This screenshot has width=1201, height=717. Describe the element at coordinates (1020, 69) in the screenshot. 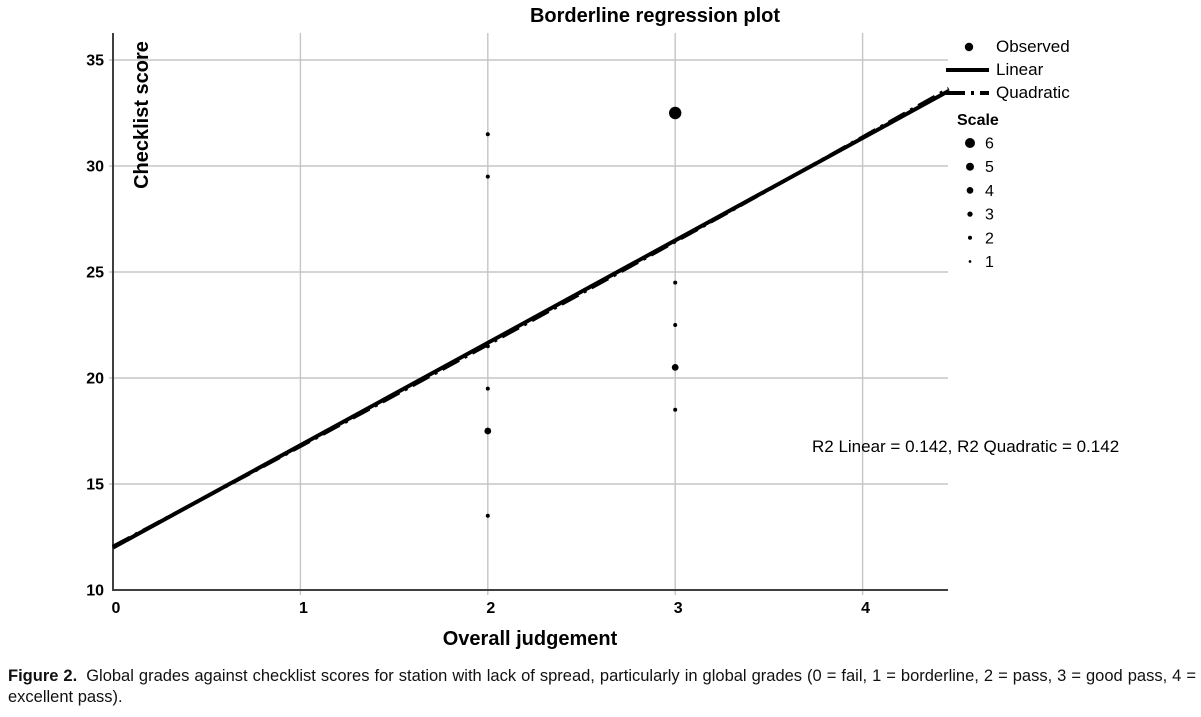

I see `legend-label: Linear` at that location.